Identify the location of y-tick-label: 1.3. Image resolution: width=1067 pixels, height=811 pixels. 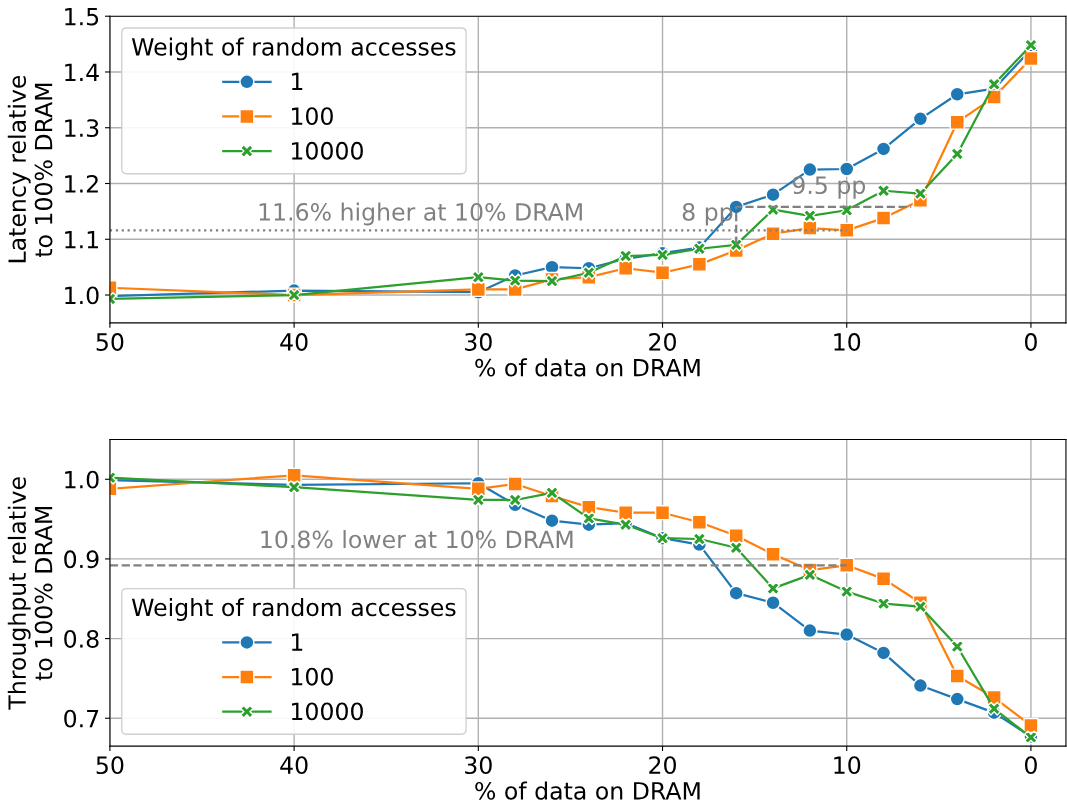
(82, 128).